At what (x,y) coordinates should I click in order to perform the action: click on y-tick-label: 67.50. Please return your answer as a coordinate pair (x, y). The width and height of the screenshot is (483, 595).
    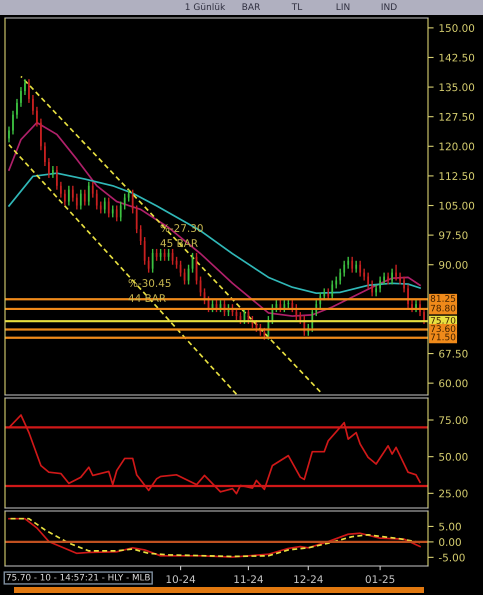
    Looking at the image, I should click on (453, 354).